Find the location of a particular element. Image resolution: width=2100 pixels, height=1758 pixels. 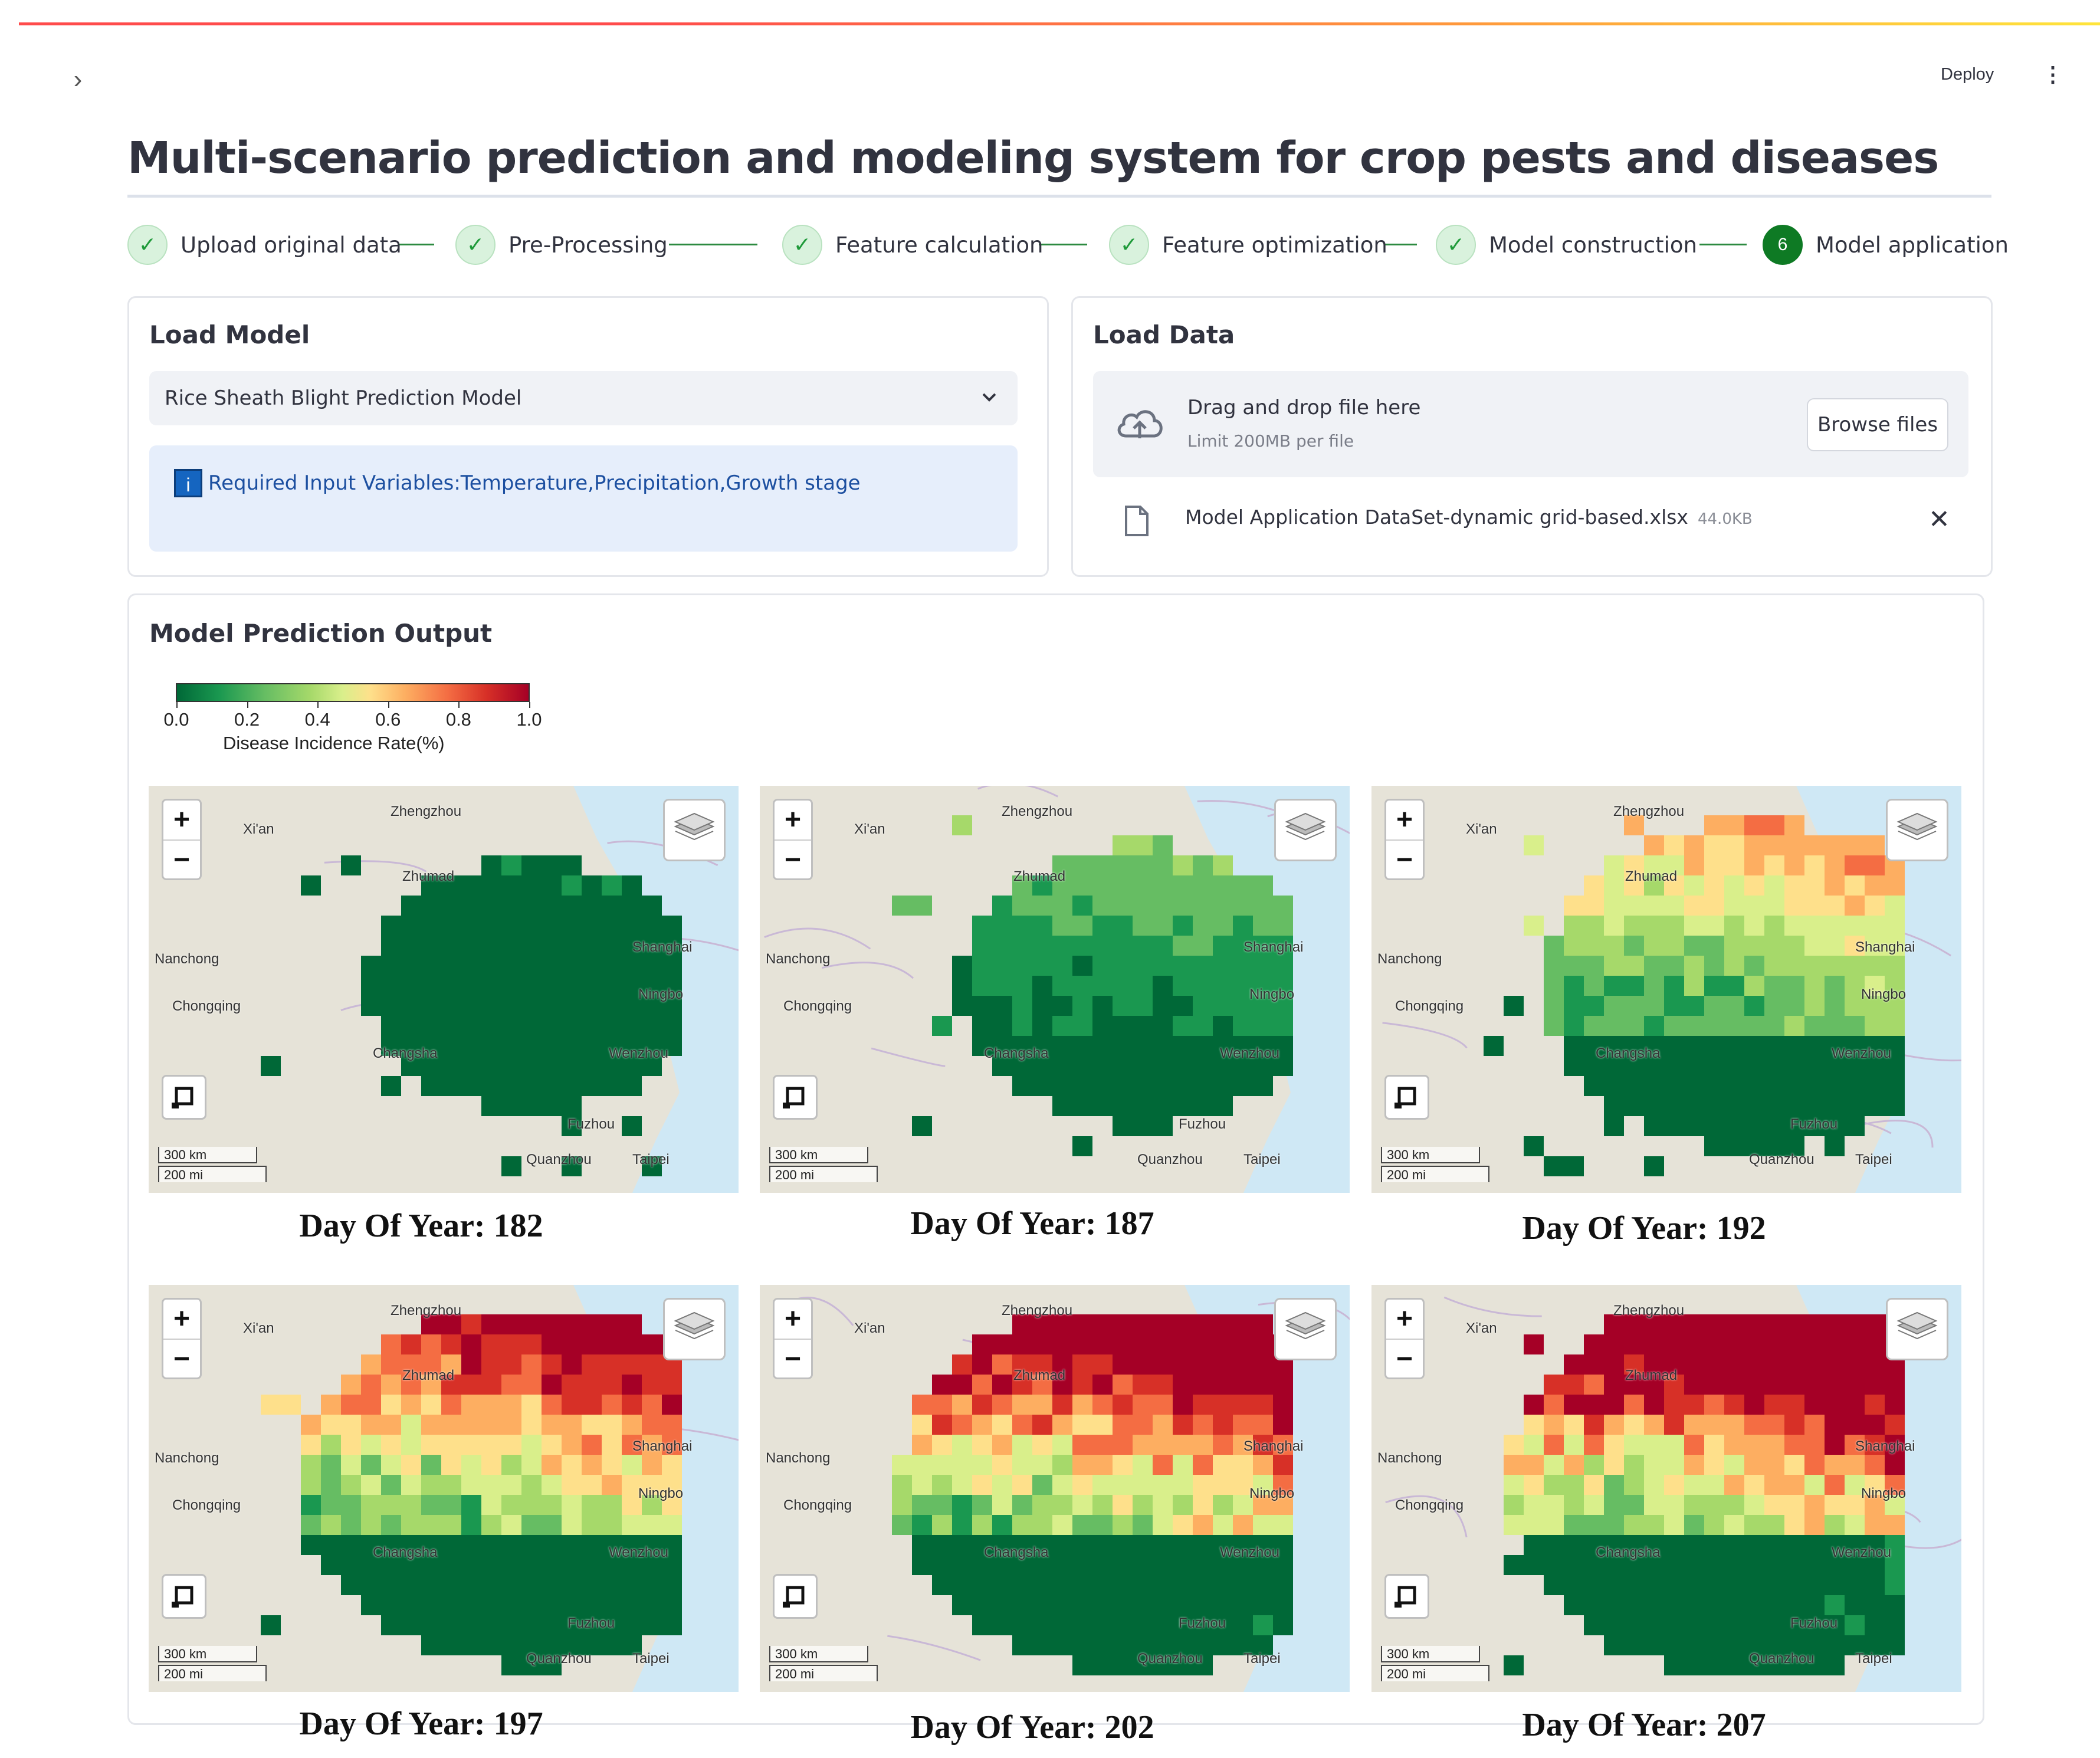

city-label: Shanghai is located at coordinates (1885, 1446).